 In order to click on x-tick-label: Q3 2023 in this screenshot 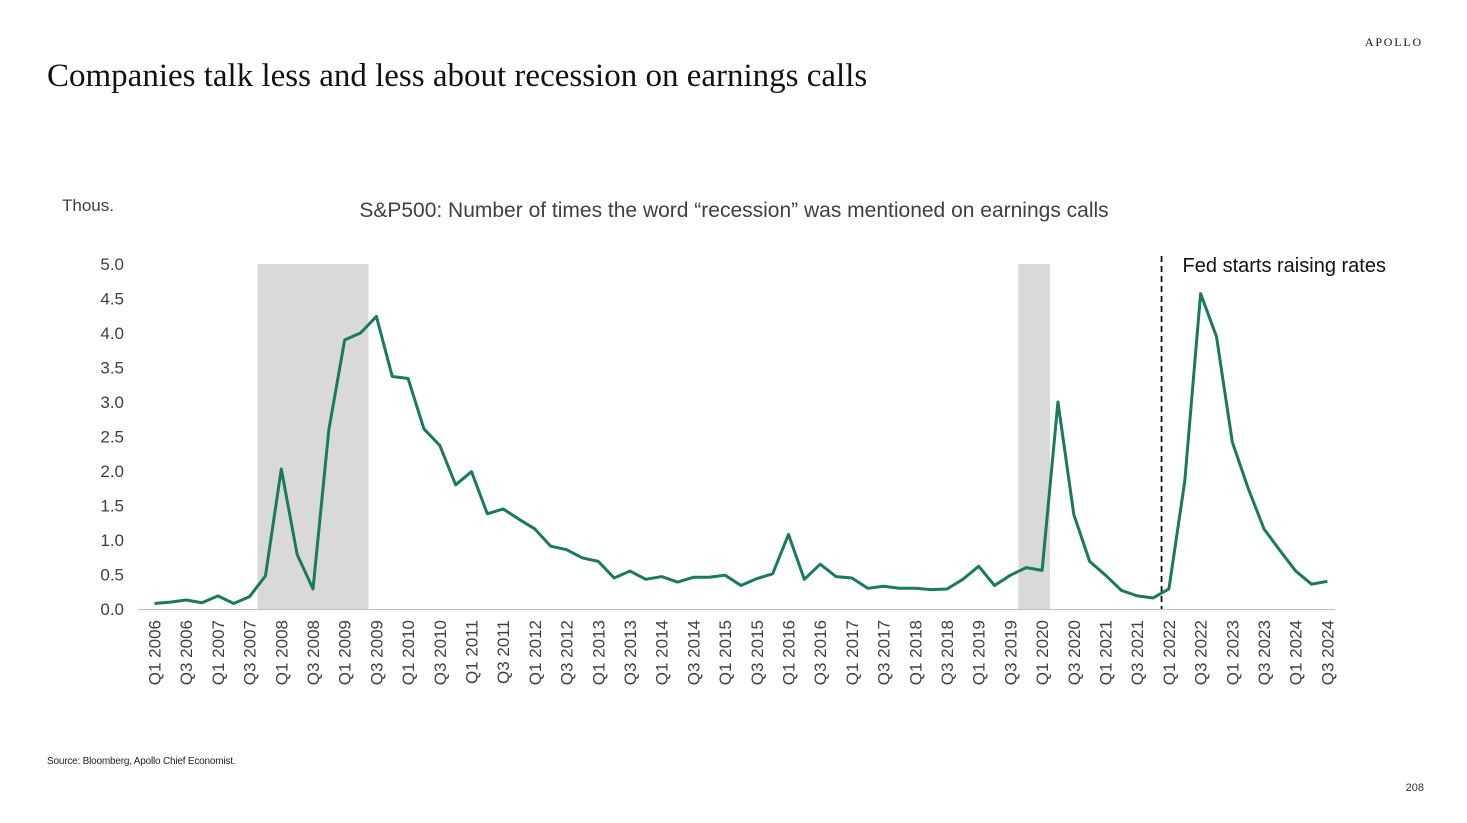, I will do `click(1264, 652)`.